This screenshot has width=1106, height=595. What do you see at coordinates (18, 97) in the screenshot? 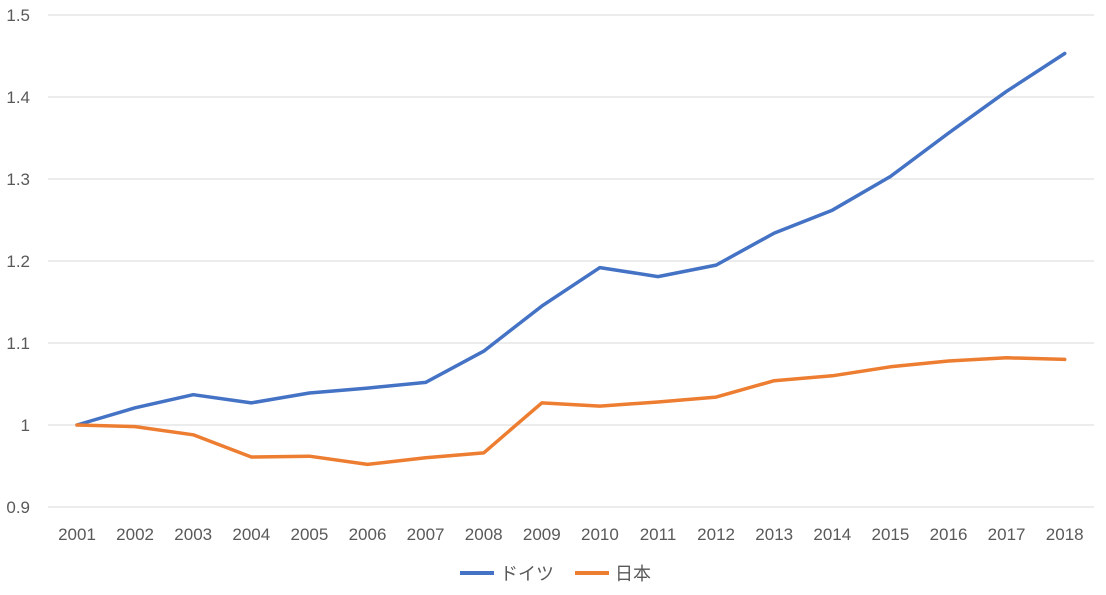
I see `y-tick-label: 1.4` at bounding box center [18, 97].